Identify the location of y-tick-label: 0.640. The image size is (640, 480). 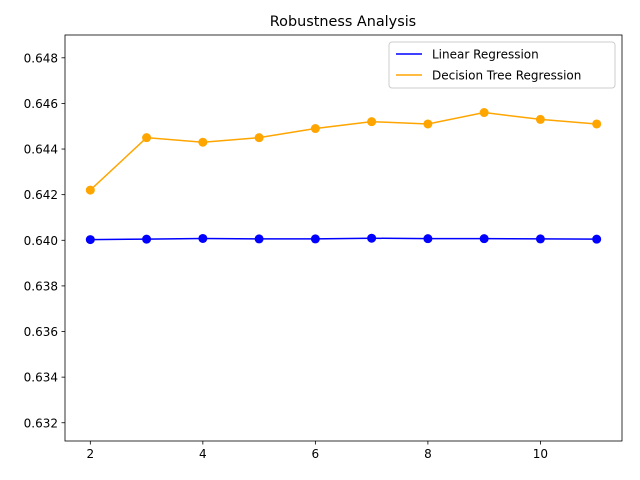
(41, 241).